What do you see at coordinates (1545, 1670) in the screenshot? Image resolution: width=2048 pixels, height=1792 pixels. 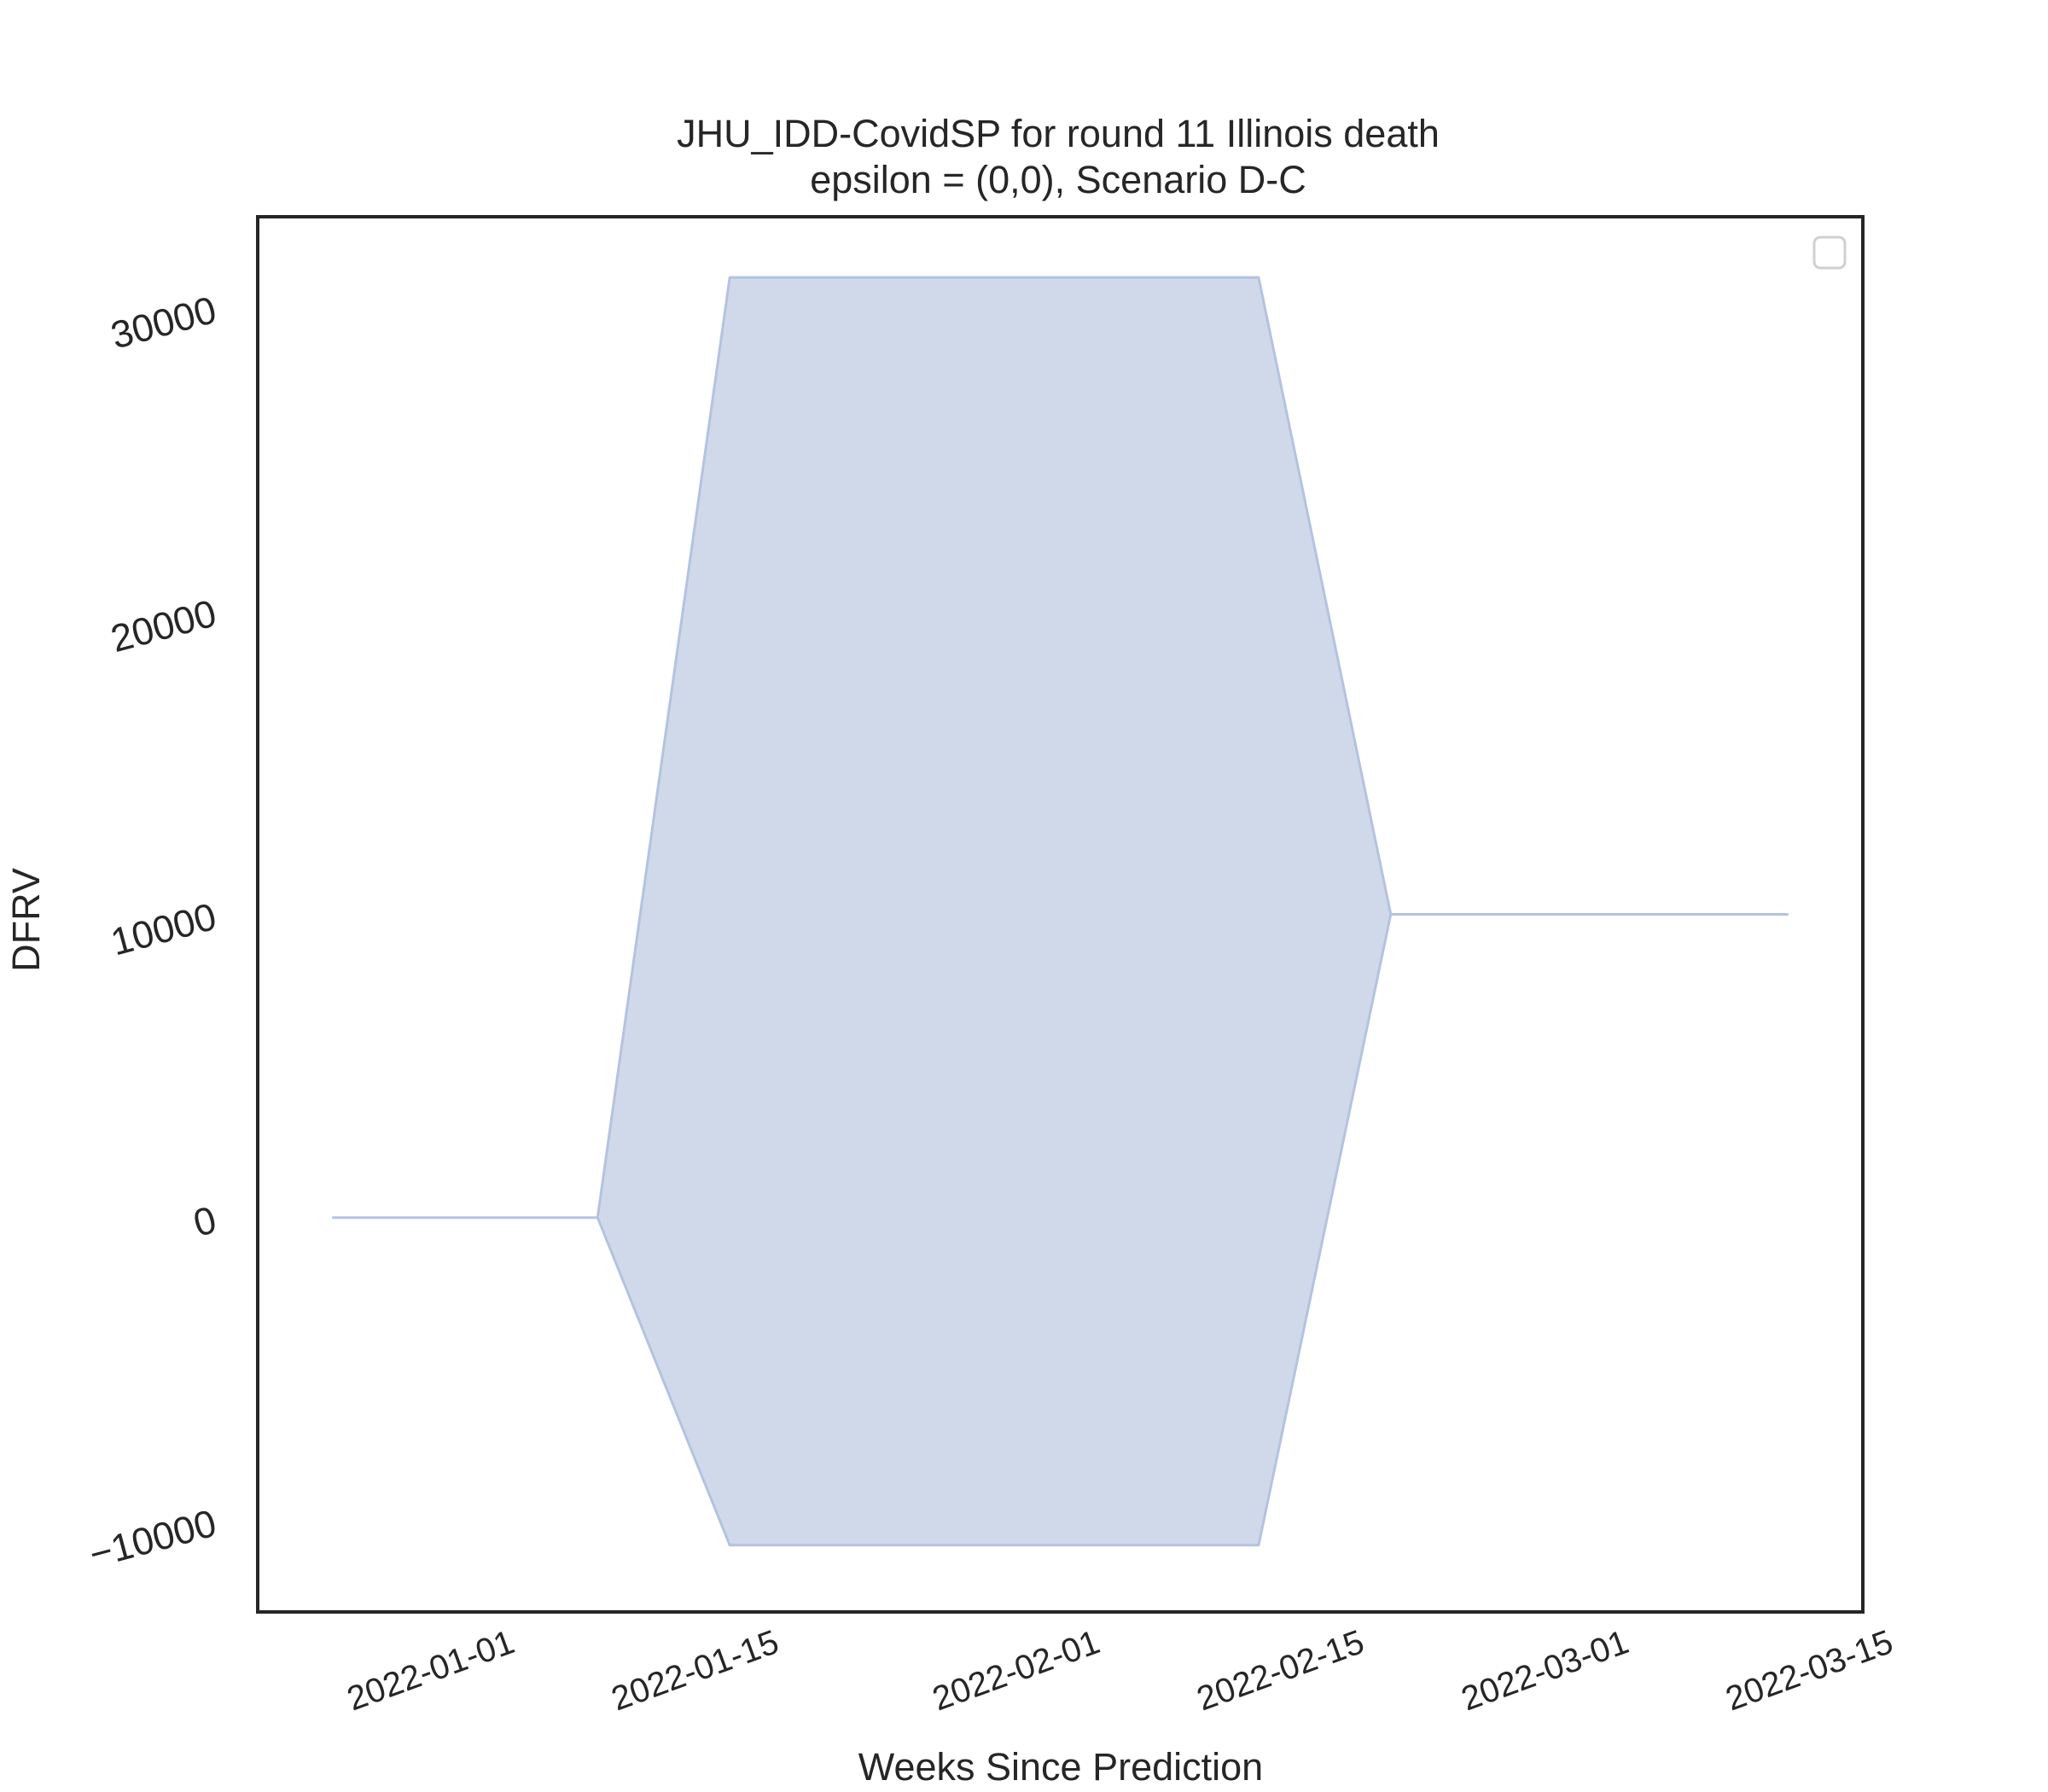 I see `x-tick-label: 2022-03-01` at bounding box center [1545, 1670].